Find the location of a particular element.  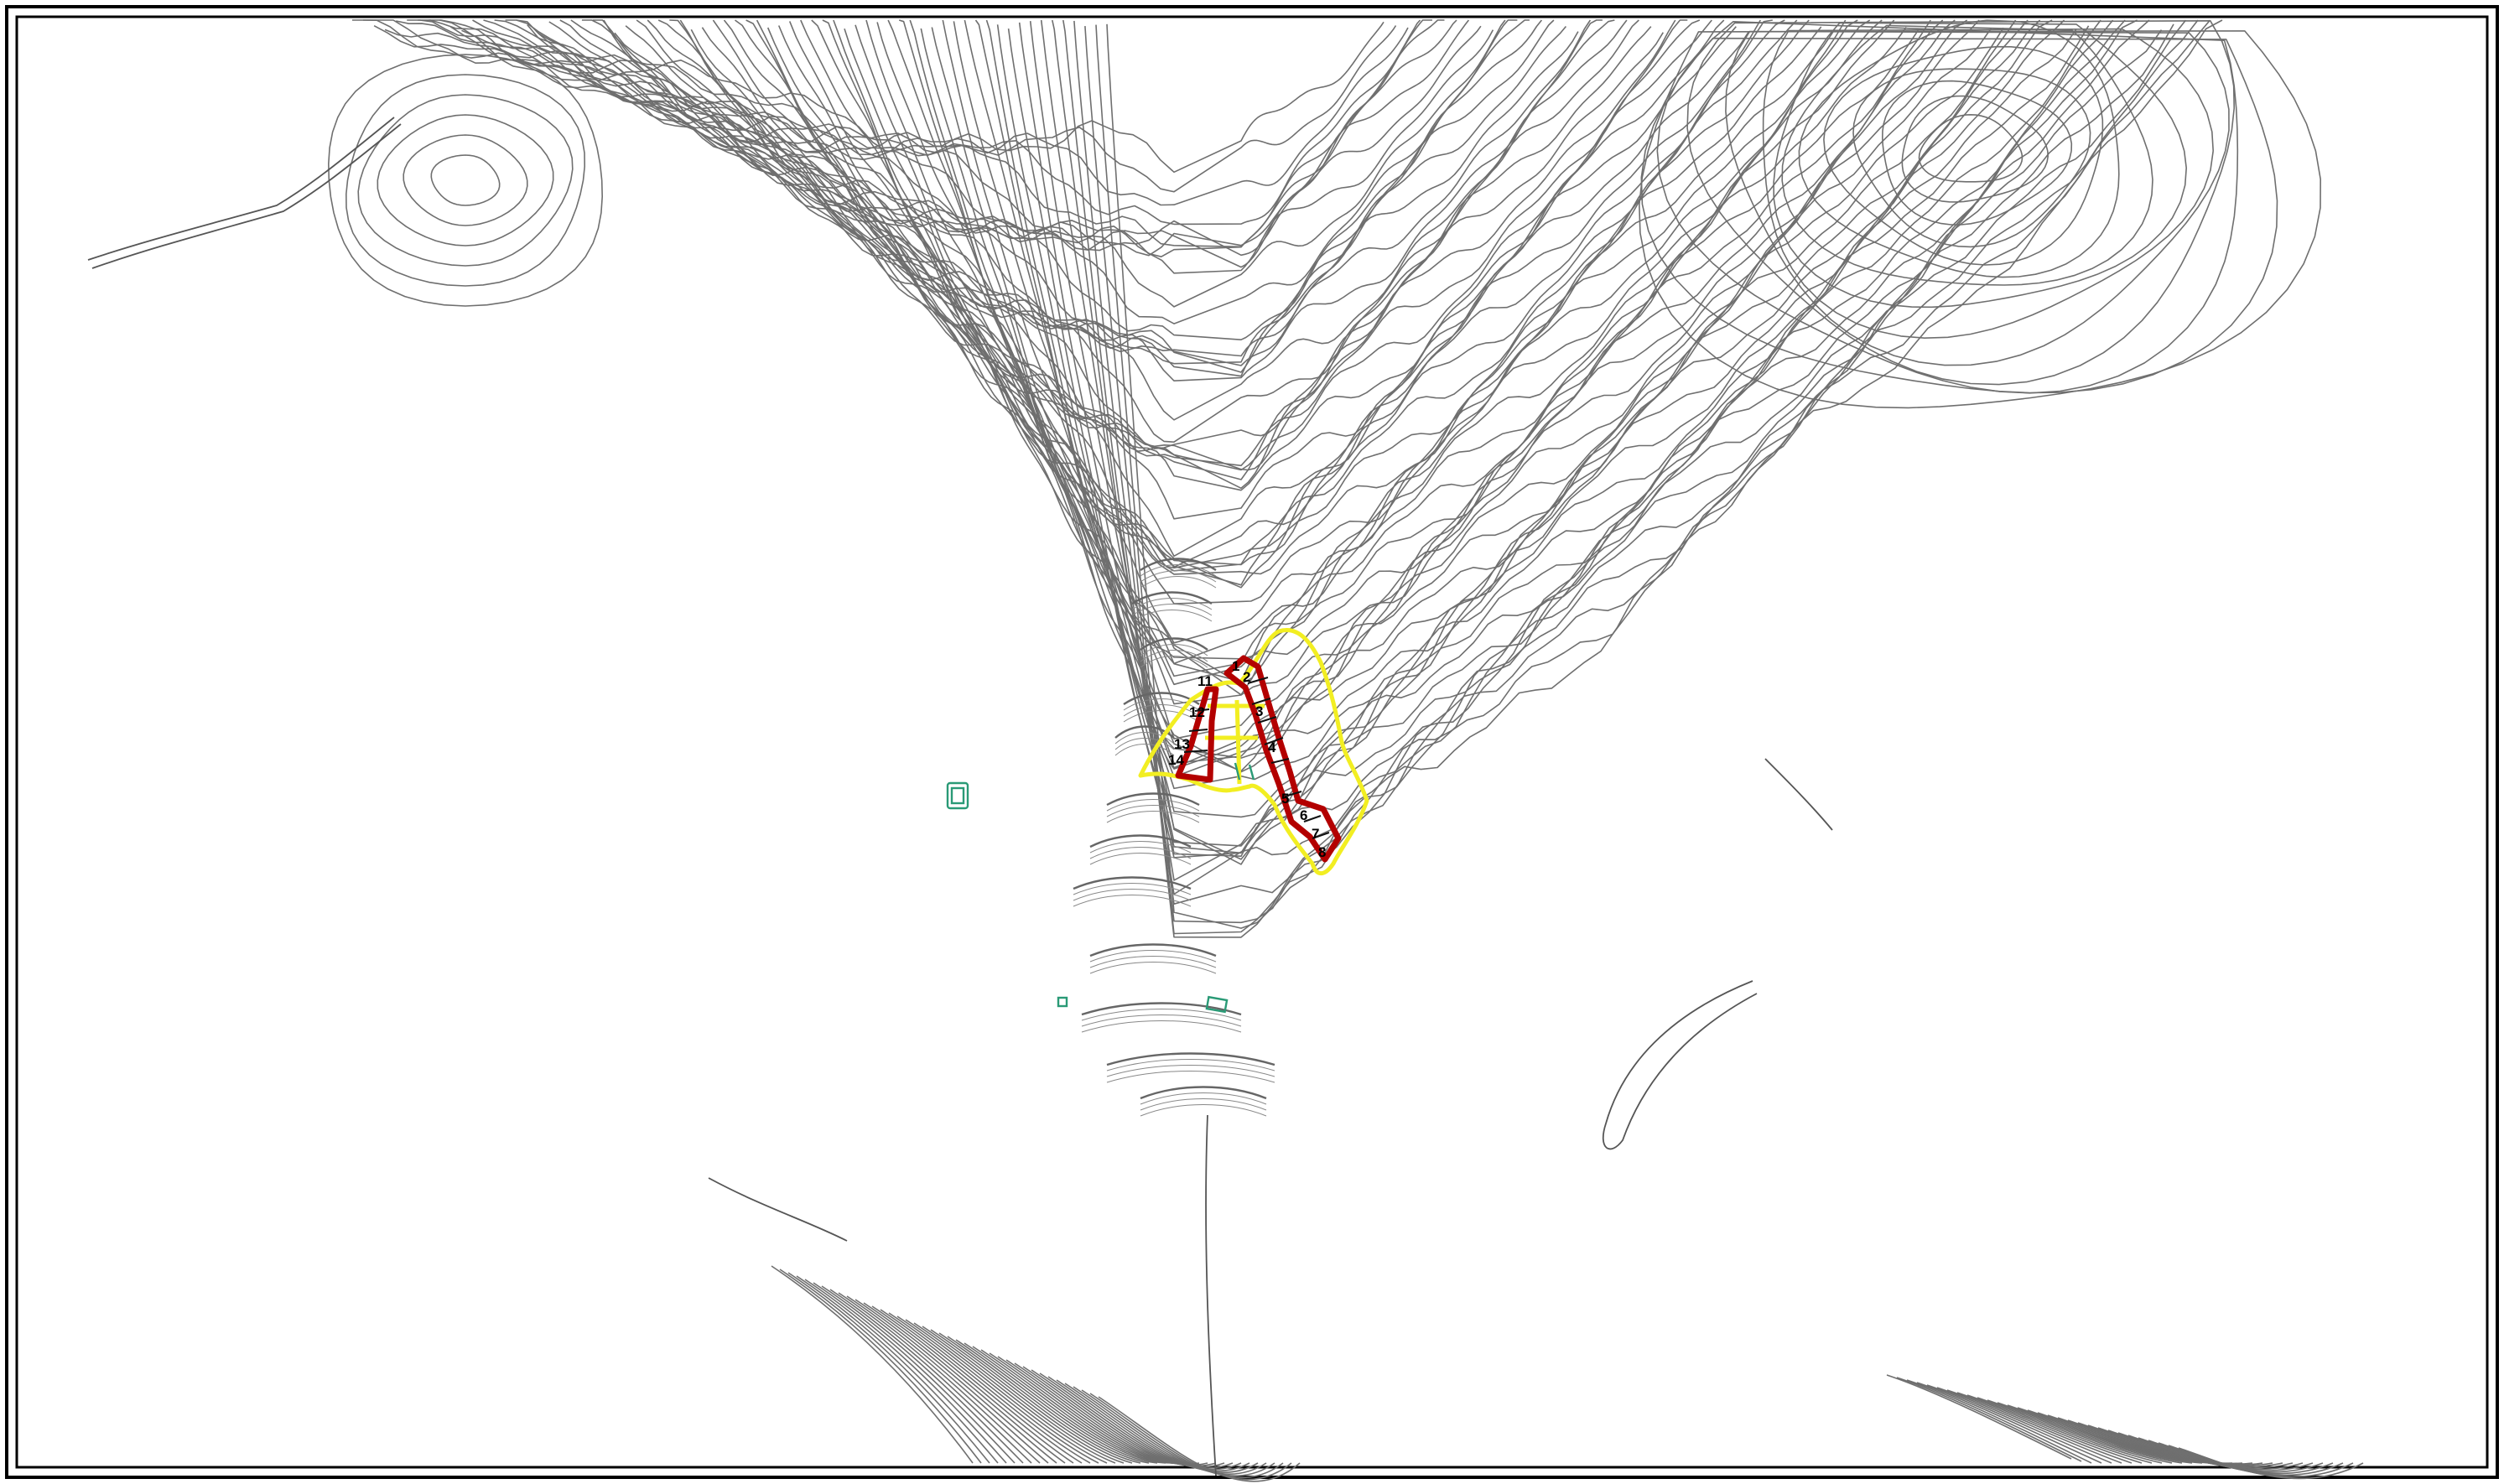

building-west-pond-inner is located at coordinates (957, 795).